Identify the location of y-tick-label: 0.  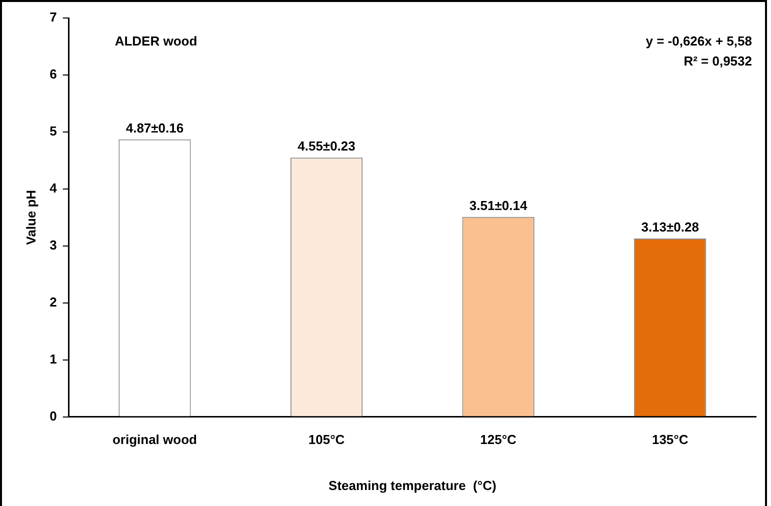
(53, 416).